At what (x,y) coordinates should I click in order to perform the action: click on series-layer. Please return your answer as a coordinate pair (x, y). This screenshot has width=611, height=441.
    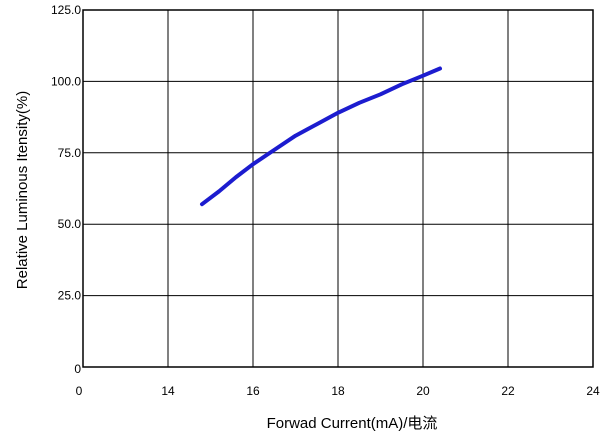
    Looking at the image, I should click on (321, 136).